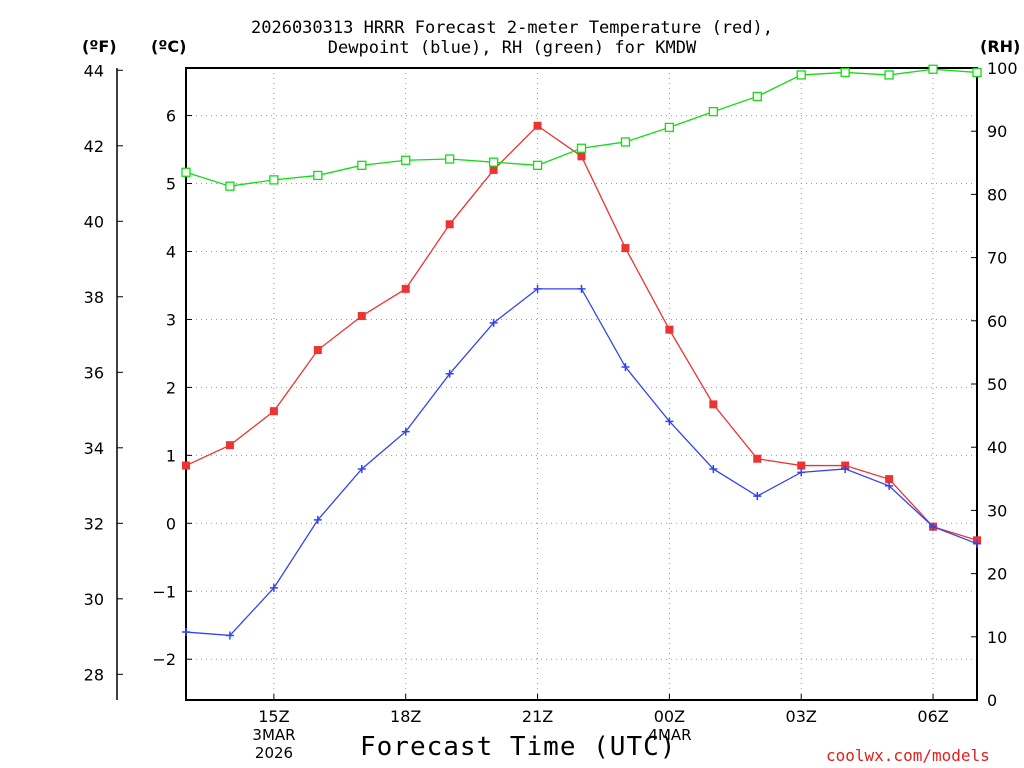 The width and height of the screenshot is (1024, 768). What do you see at coordinates (997, 131) in the screenshot?
I see `rh-tick-label: 90` at bounding box center [997, 131].